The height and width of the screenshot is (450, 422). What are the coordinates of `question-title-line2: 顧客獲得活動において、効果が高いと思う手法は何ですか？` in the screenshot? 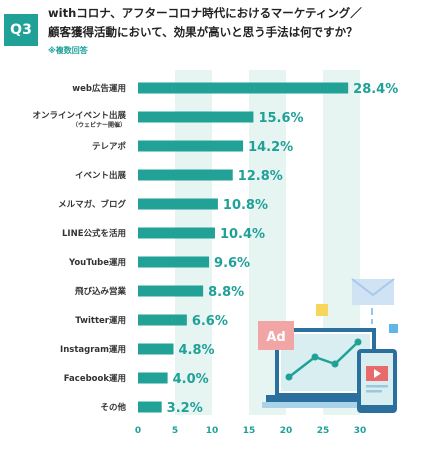 It's located at (203, 32).